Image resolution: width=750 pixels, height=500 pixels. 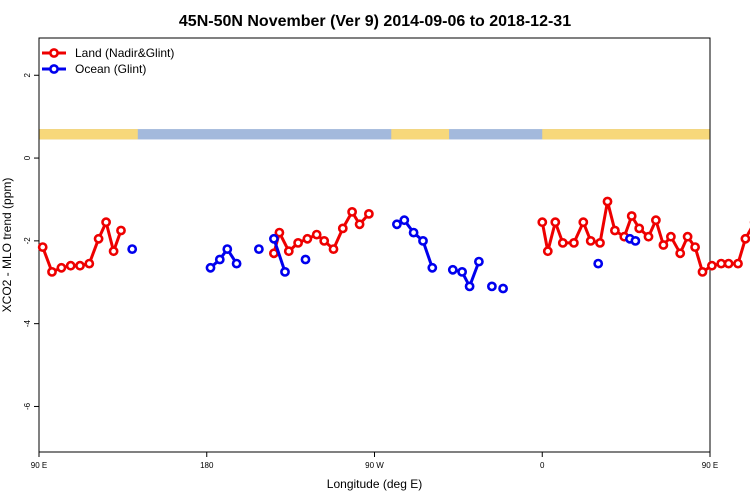 What do you see at coordinates (27, 406) in the screenshot?
I see `y-tick-label-4: -6` at bounding box center [27, 406].